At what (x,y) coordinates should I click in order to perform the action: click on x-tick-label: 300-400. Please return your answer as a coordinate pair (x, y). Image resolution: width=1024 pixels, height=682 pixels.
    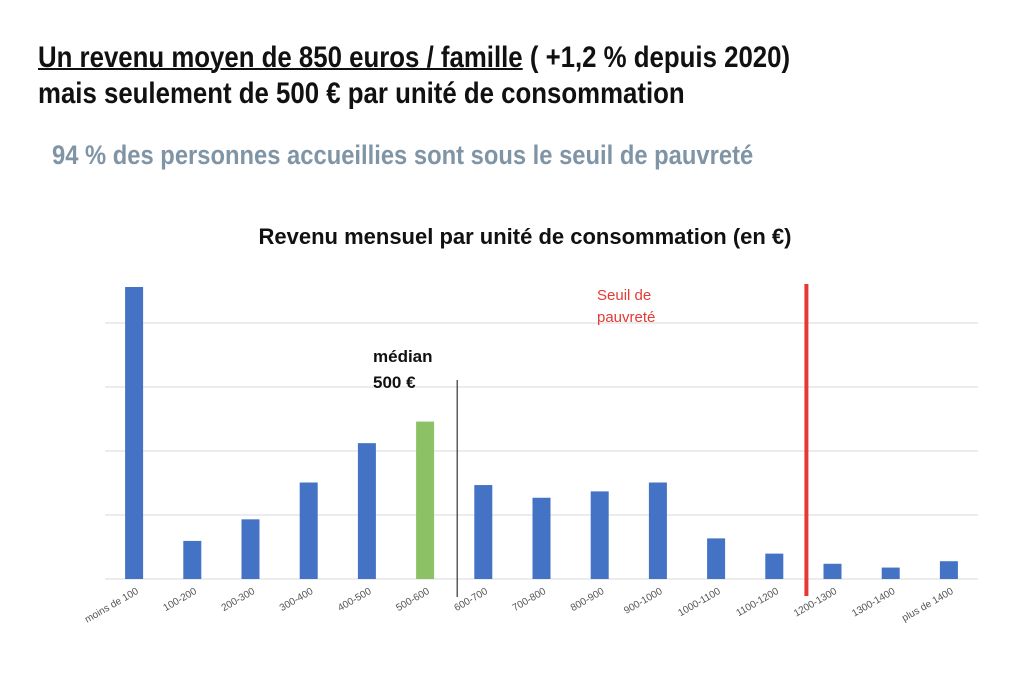
    Looking at the image, I should click on (297, 600).